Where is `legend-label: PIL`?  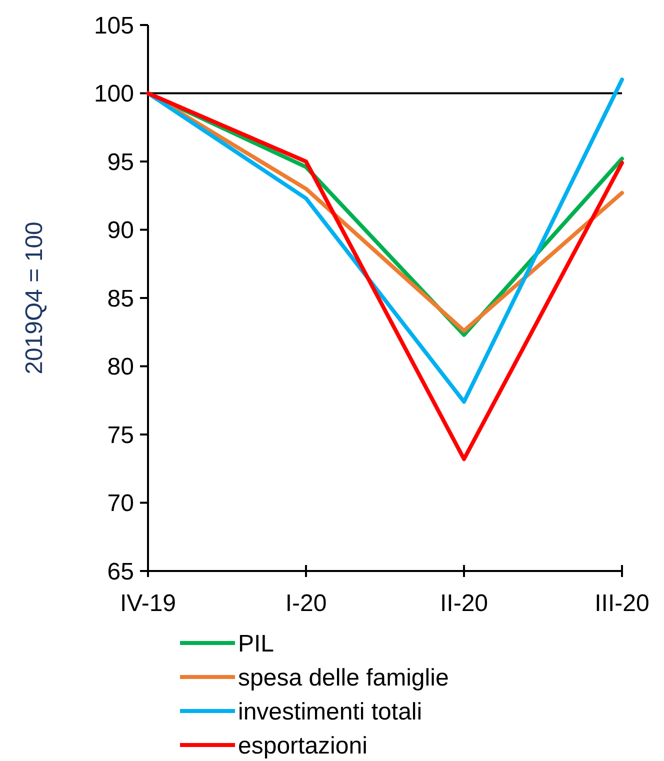 legend-label: PIL is located at coordinates (256, 644).